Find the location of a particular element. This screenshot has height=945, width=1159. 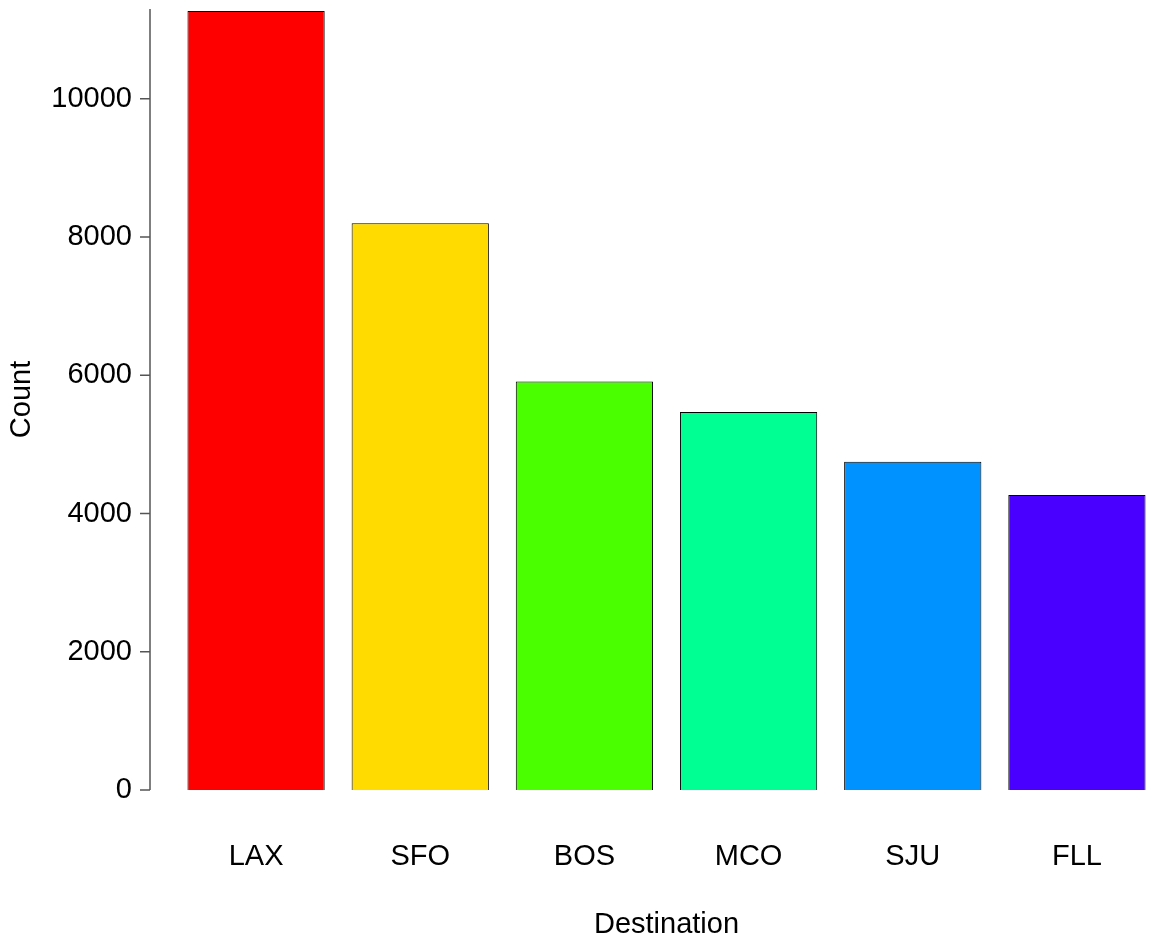

x-tick-label: SJU is located at coordinates (913, 855).